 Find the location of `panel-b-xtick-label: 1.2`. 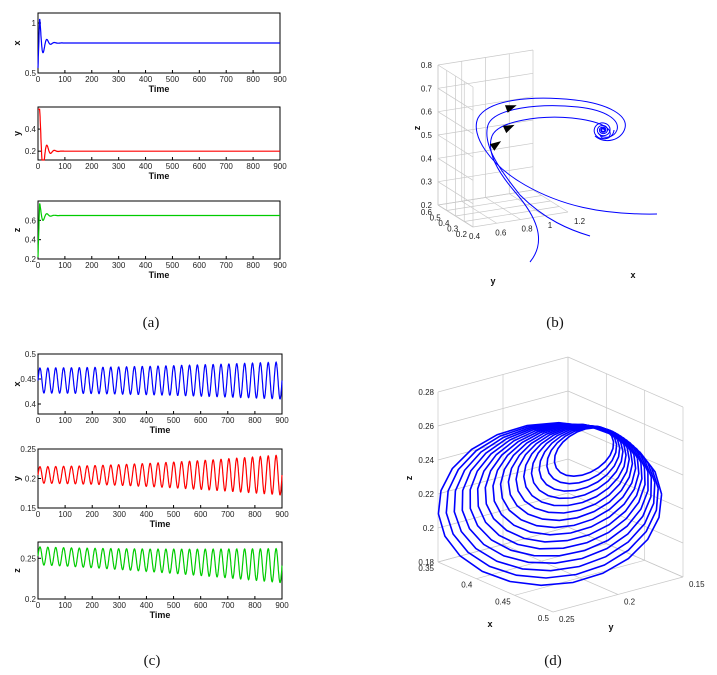

panel-b-xtick-label: 1.2 is located at coordinates (580, 221).